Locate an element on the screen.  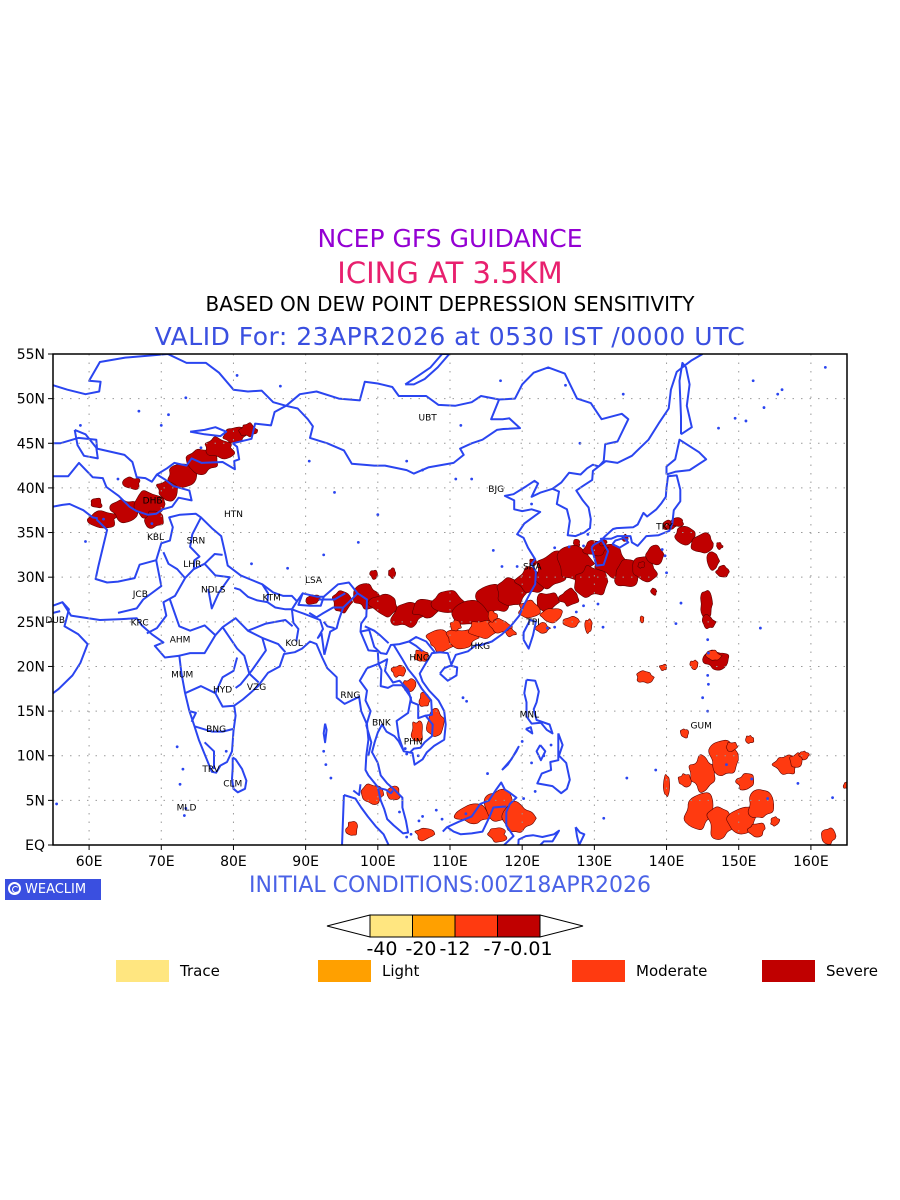
lon-label: 150E is located at coordinates (739, 862).